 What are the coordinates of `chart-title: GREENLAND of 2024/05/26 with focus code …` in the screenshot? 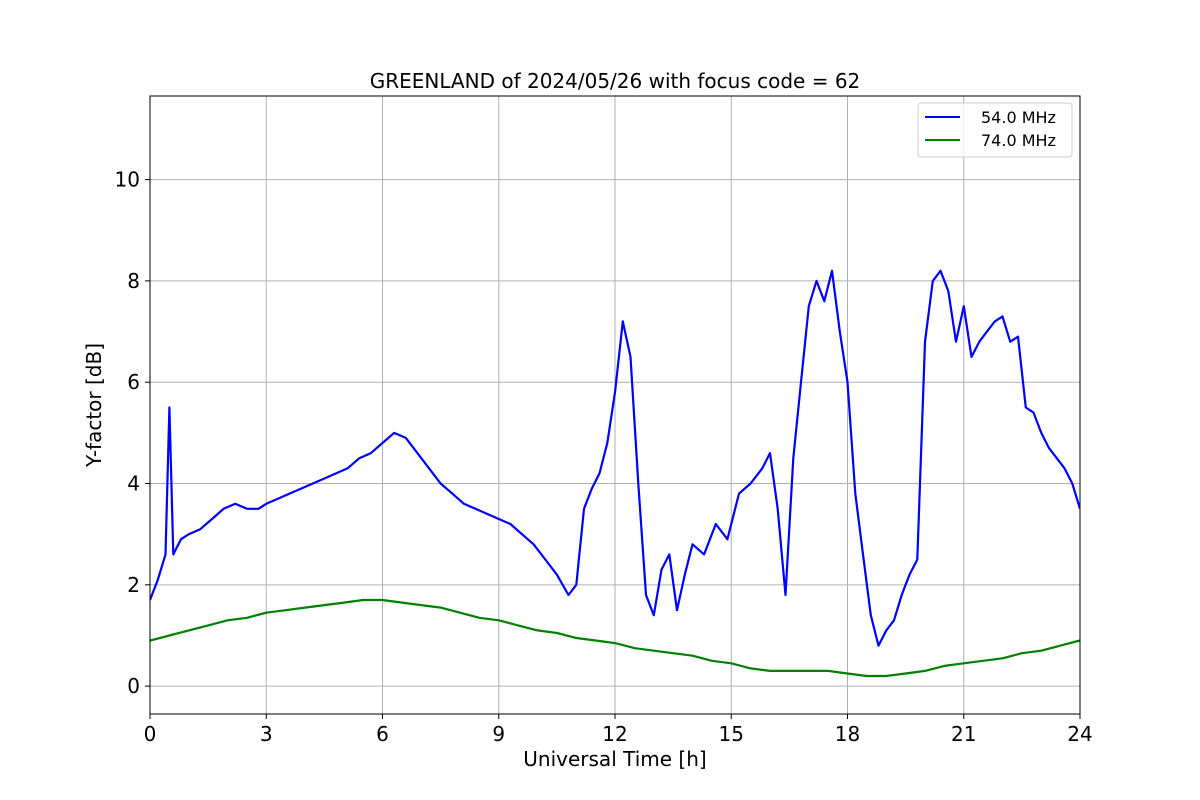 It's located at (615, 81).